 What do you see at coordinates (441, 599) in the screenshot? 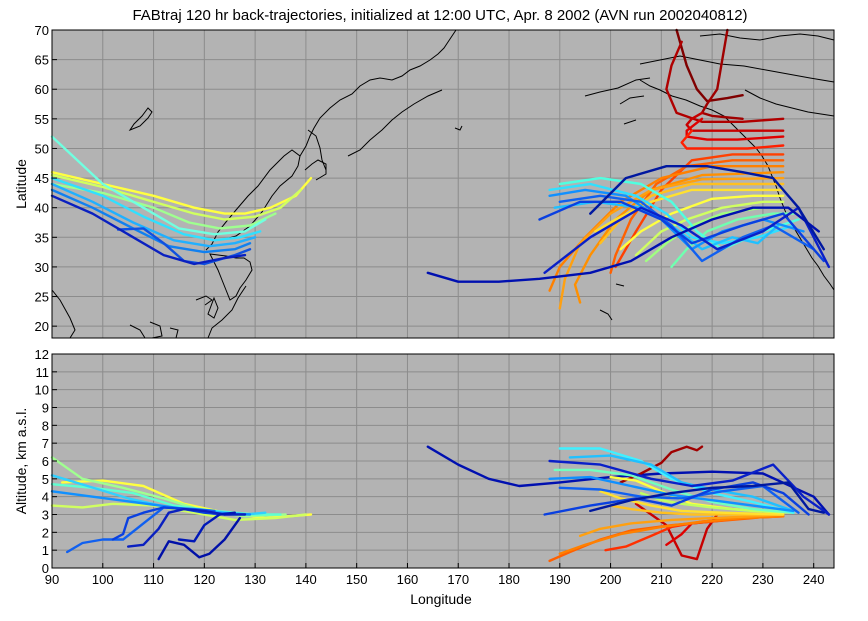
I see `longitude-axis-label: Longitude` at bounding box center [441, 599].